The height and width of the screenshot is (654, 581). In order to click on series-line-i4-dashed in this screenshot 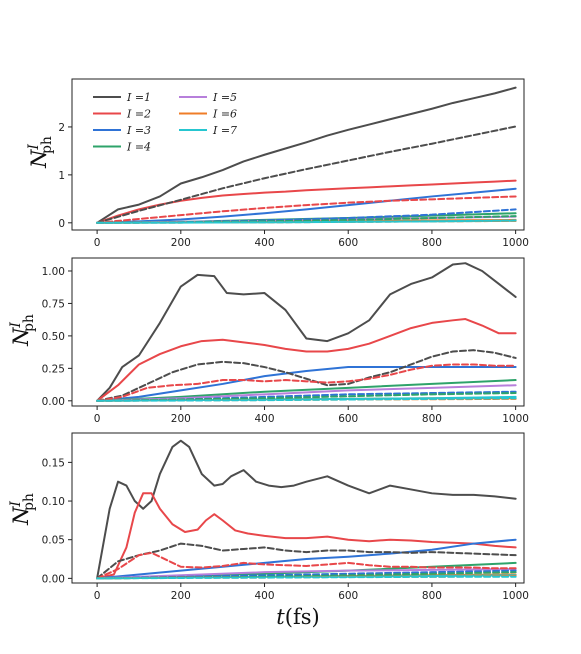, I will do `click(306, 397)`.